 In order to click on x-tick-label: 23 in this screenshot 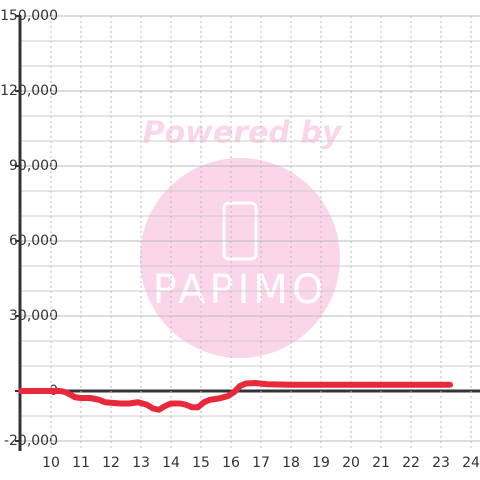, I will do `click(441, 463)`.